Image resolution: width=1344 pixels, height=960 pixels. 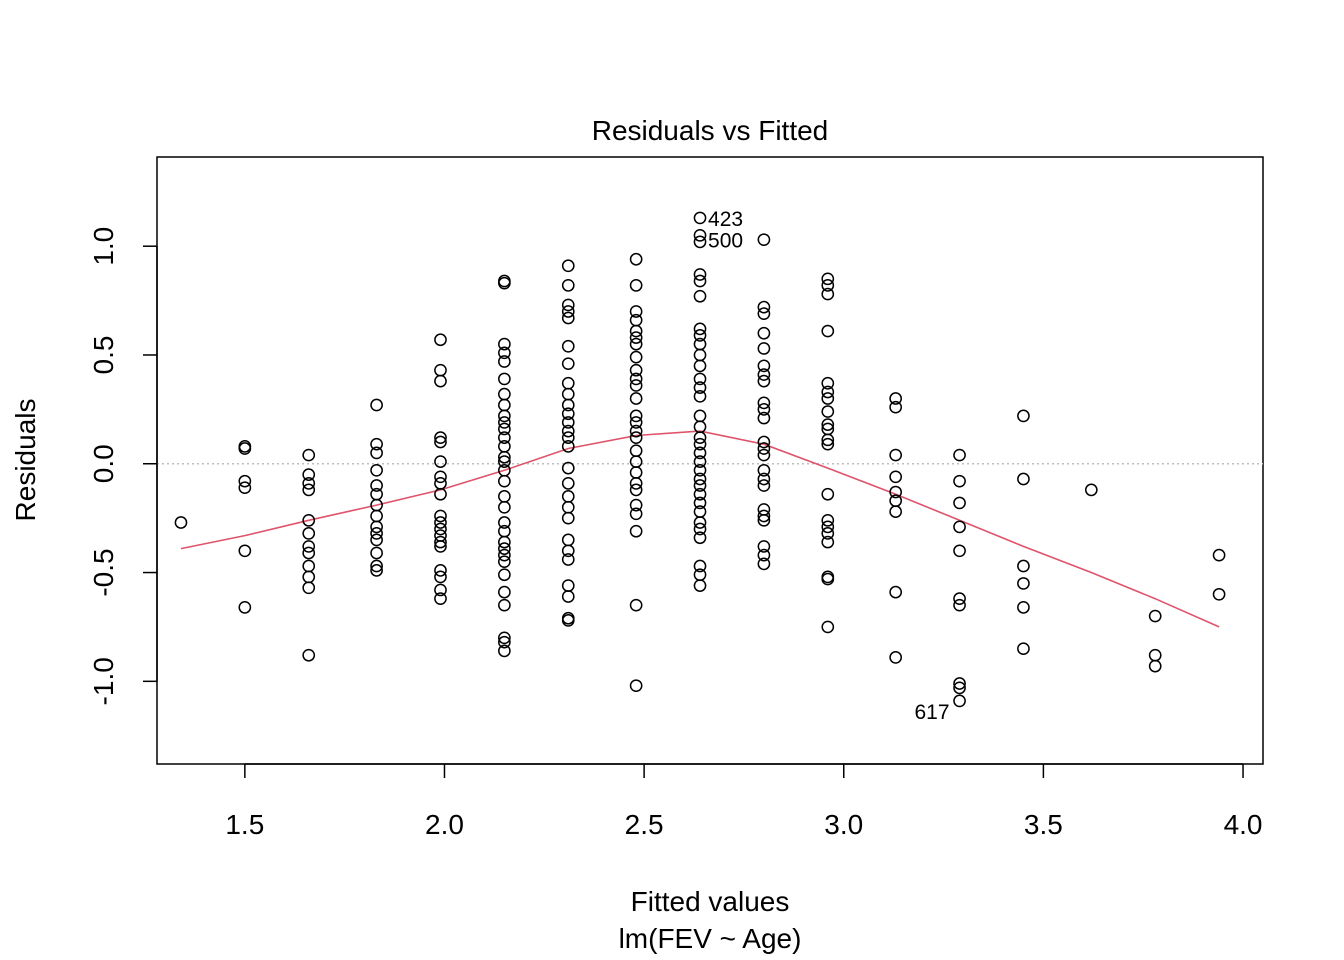 I want to click on point-label: 423, so click(x=725, y=219).